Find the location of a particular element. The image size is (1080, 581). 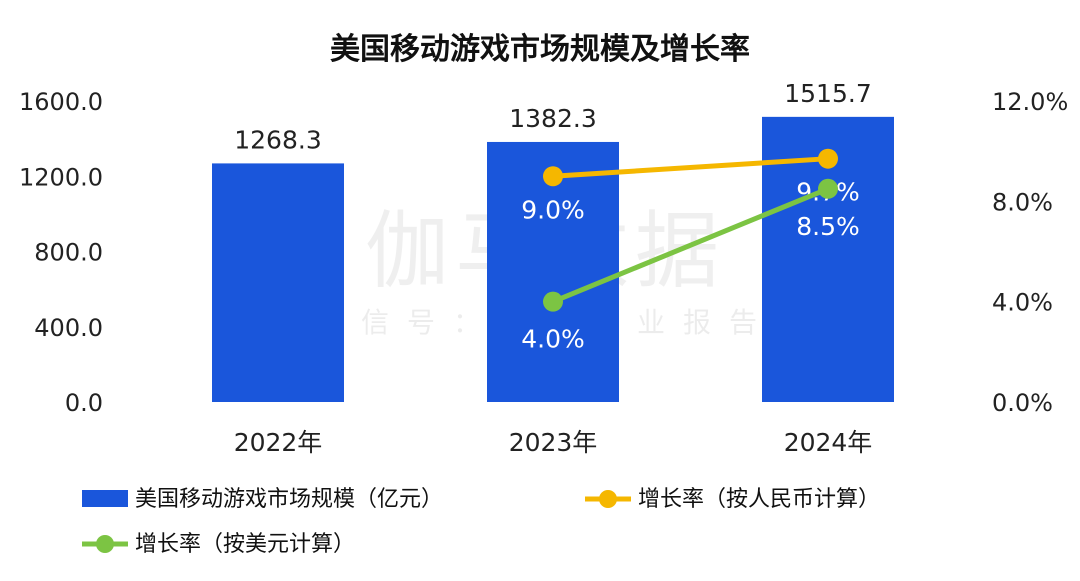

legend-label: 增长率（按美元计算） is located at coordinates (245, 544).